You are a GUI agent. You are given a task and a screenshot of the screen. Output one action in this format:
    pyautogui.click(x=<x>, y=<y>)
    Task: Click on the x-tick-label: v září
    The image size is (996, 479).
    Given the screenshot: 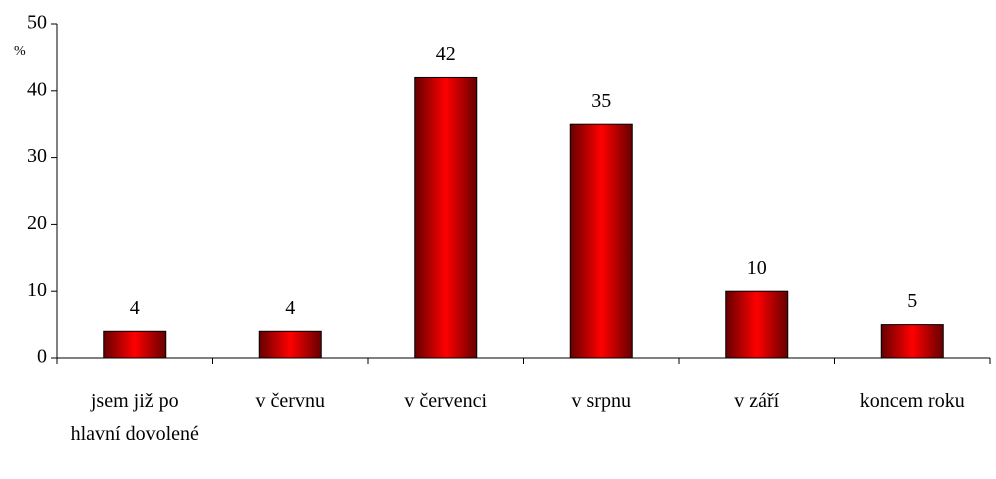 What is the action you would take?
    pyautogui.click(x=756, y=401)
    